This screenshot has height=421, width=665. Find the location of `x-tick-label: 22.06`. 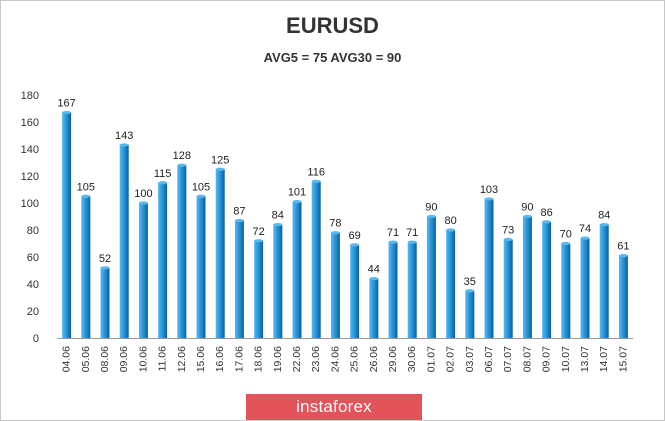

x-tick-label: 22.06 is located at coordinates (297, 359).